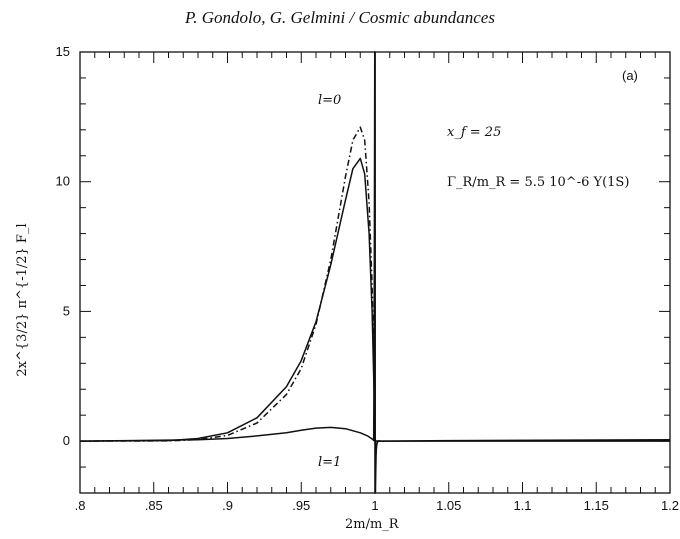  Describe the element at coordinates (474, 132) in the screenshot. I see `xf-annotation: x_f = 25` at that location.